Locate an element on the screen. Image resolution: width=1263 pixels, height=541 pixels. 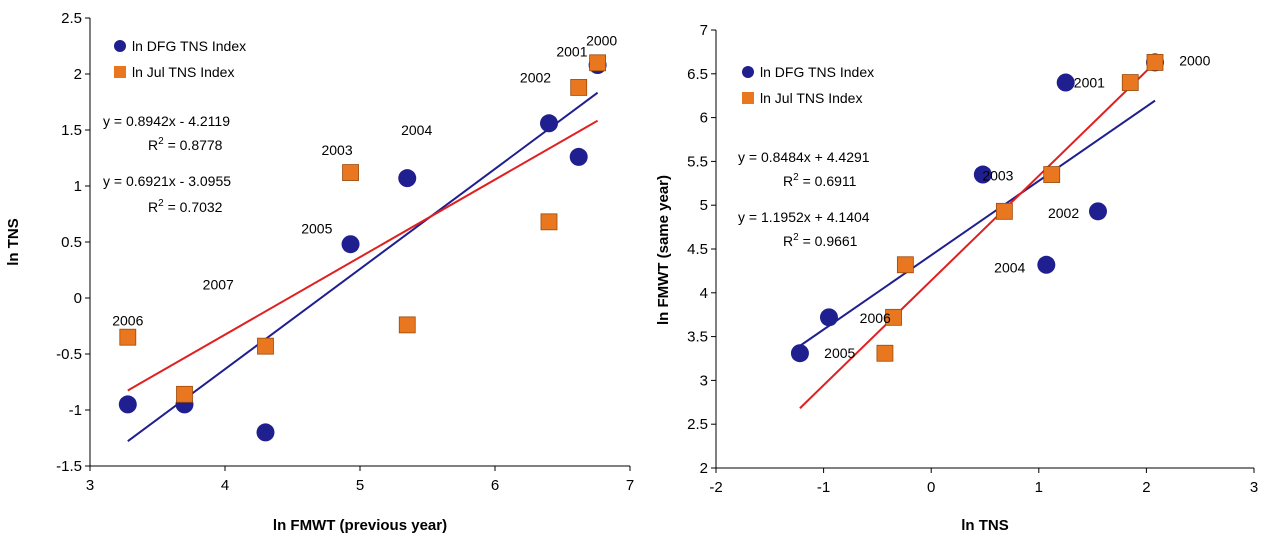
year-label: 2003 is located at coordinates (336, 150).